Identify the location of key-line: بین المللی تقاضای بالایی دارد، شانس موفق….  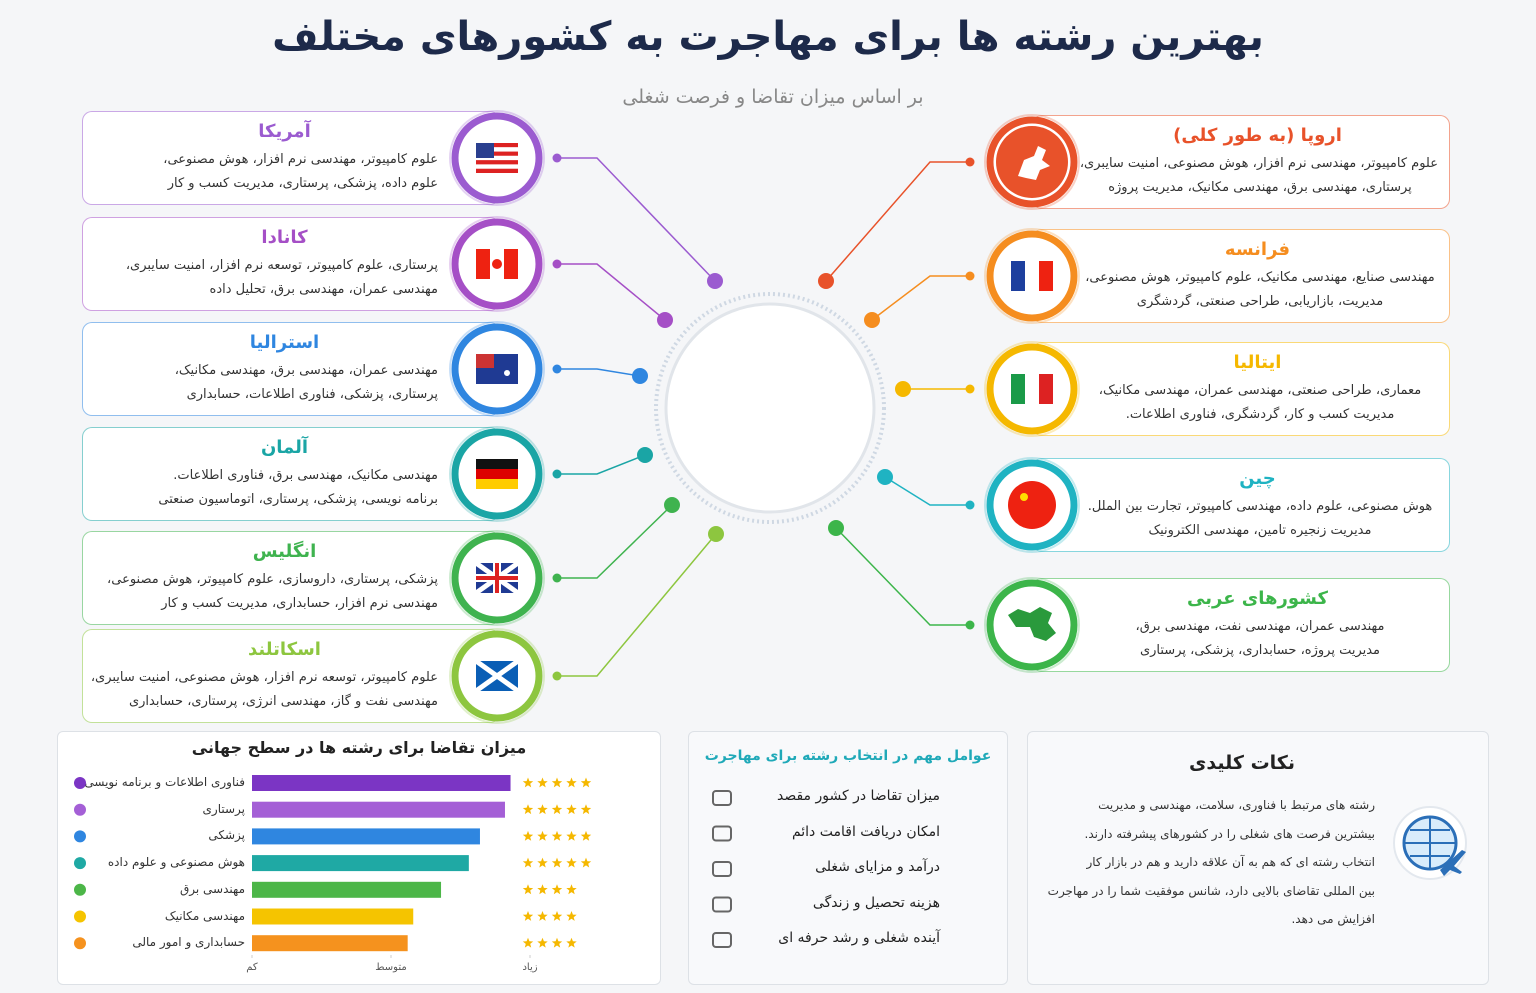
(1211, 890).